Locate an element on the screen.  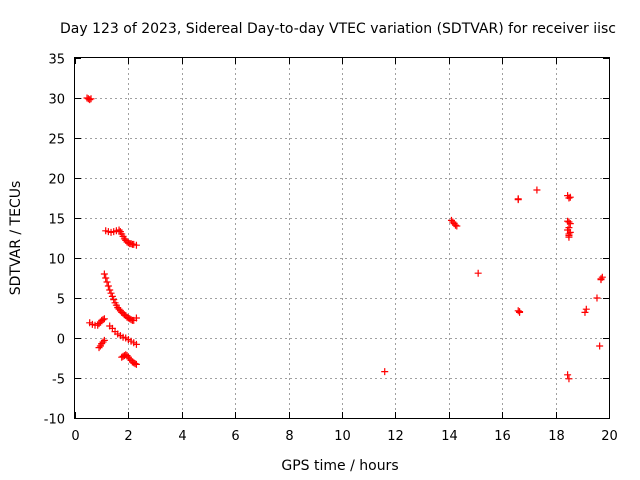
y-tick-label: 35 is located at coordinates (56, 60).